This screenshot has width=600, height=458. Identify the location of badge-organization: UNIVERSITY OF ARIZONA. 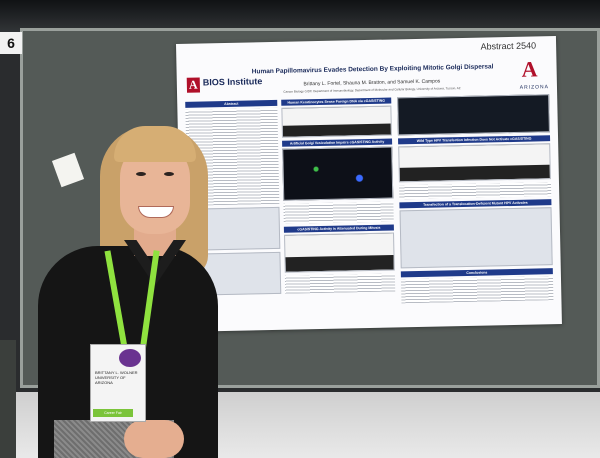
(110, 379).